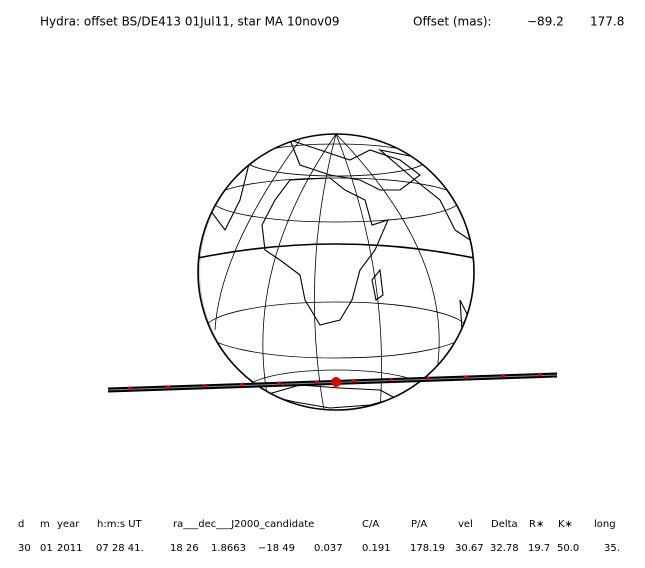 Image resolution: width=645 pixels, height=568 pixels. I want to click on table-cell: 0.037, so click(328, 548).